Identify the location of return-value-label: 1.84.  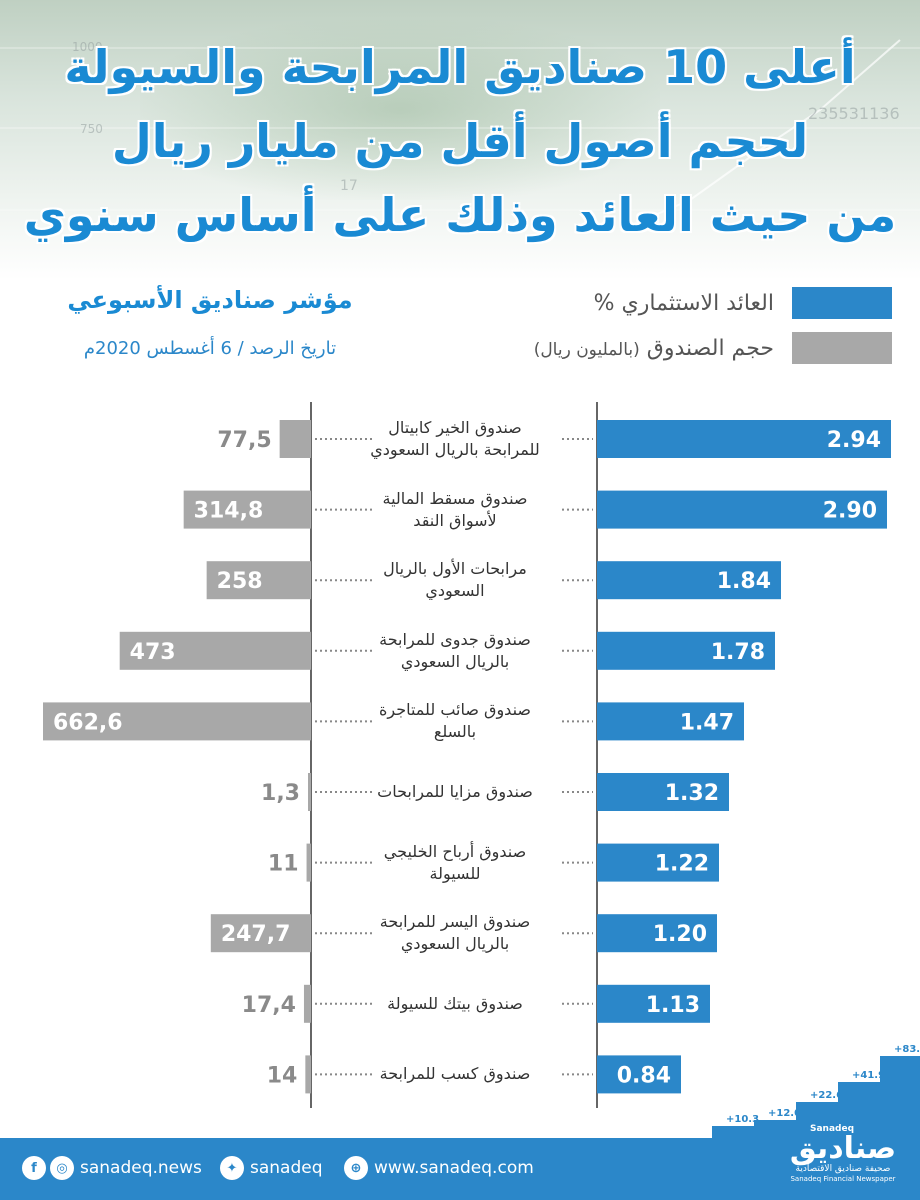
(744, 581).